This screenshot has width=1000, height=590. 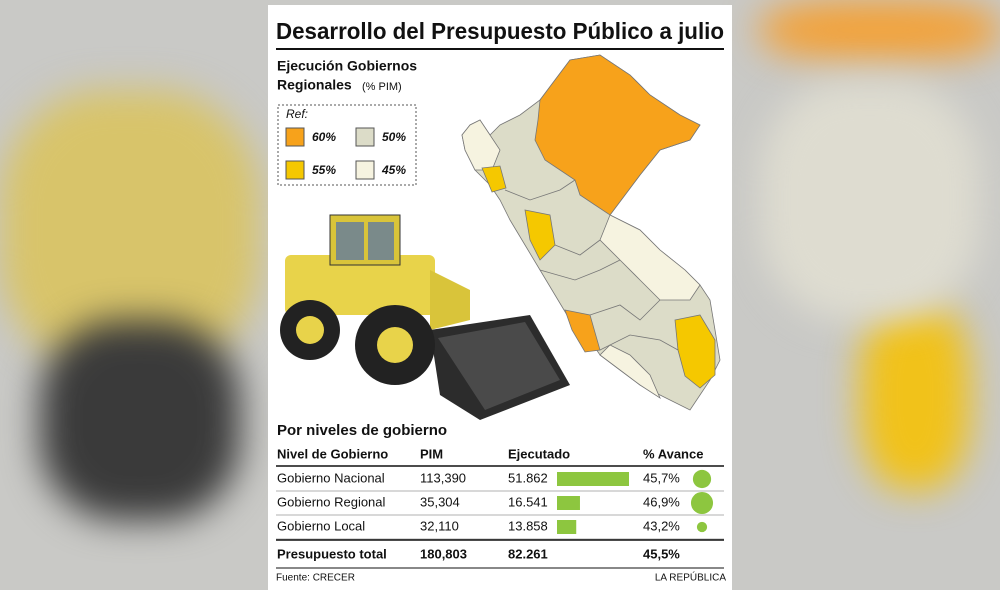 What do you see at coordinates (362, 430) in the screenshot?
I see `table-title: Por niveles de gobierno` at bounding box center [362, 430].